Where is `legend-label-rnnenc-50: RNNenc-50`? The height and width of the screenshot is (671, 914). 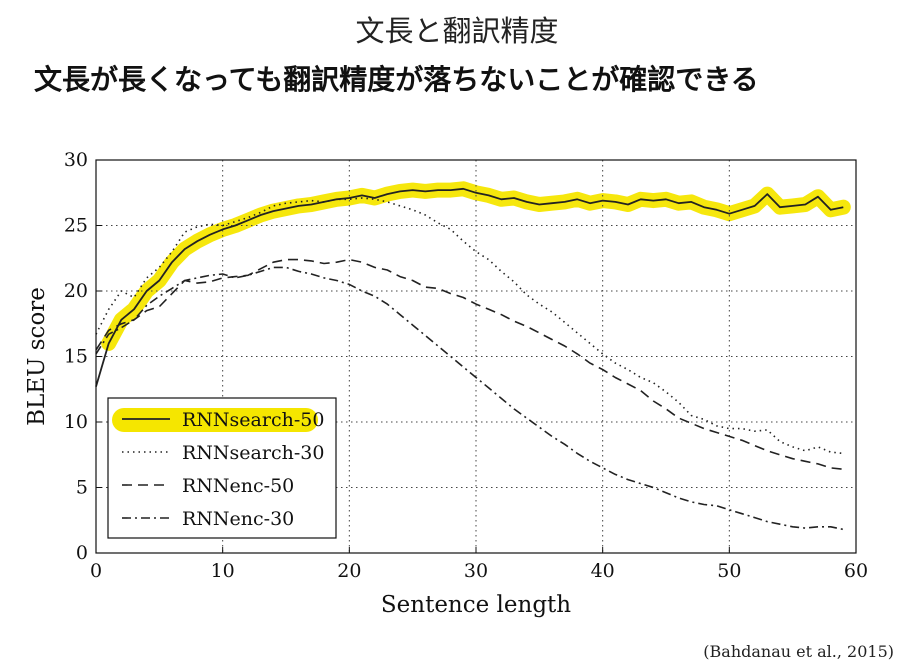
legend-label-rnnenc-50: RNNenc-50 is located at coordinates (238, 486).